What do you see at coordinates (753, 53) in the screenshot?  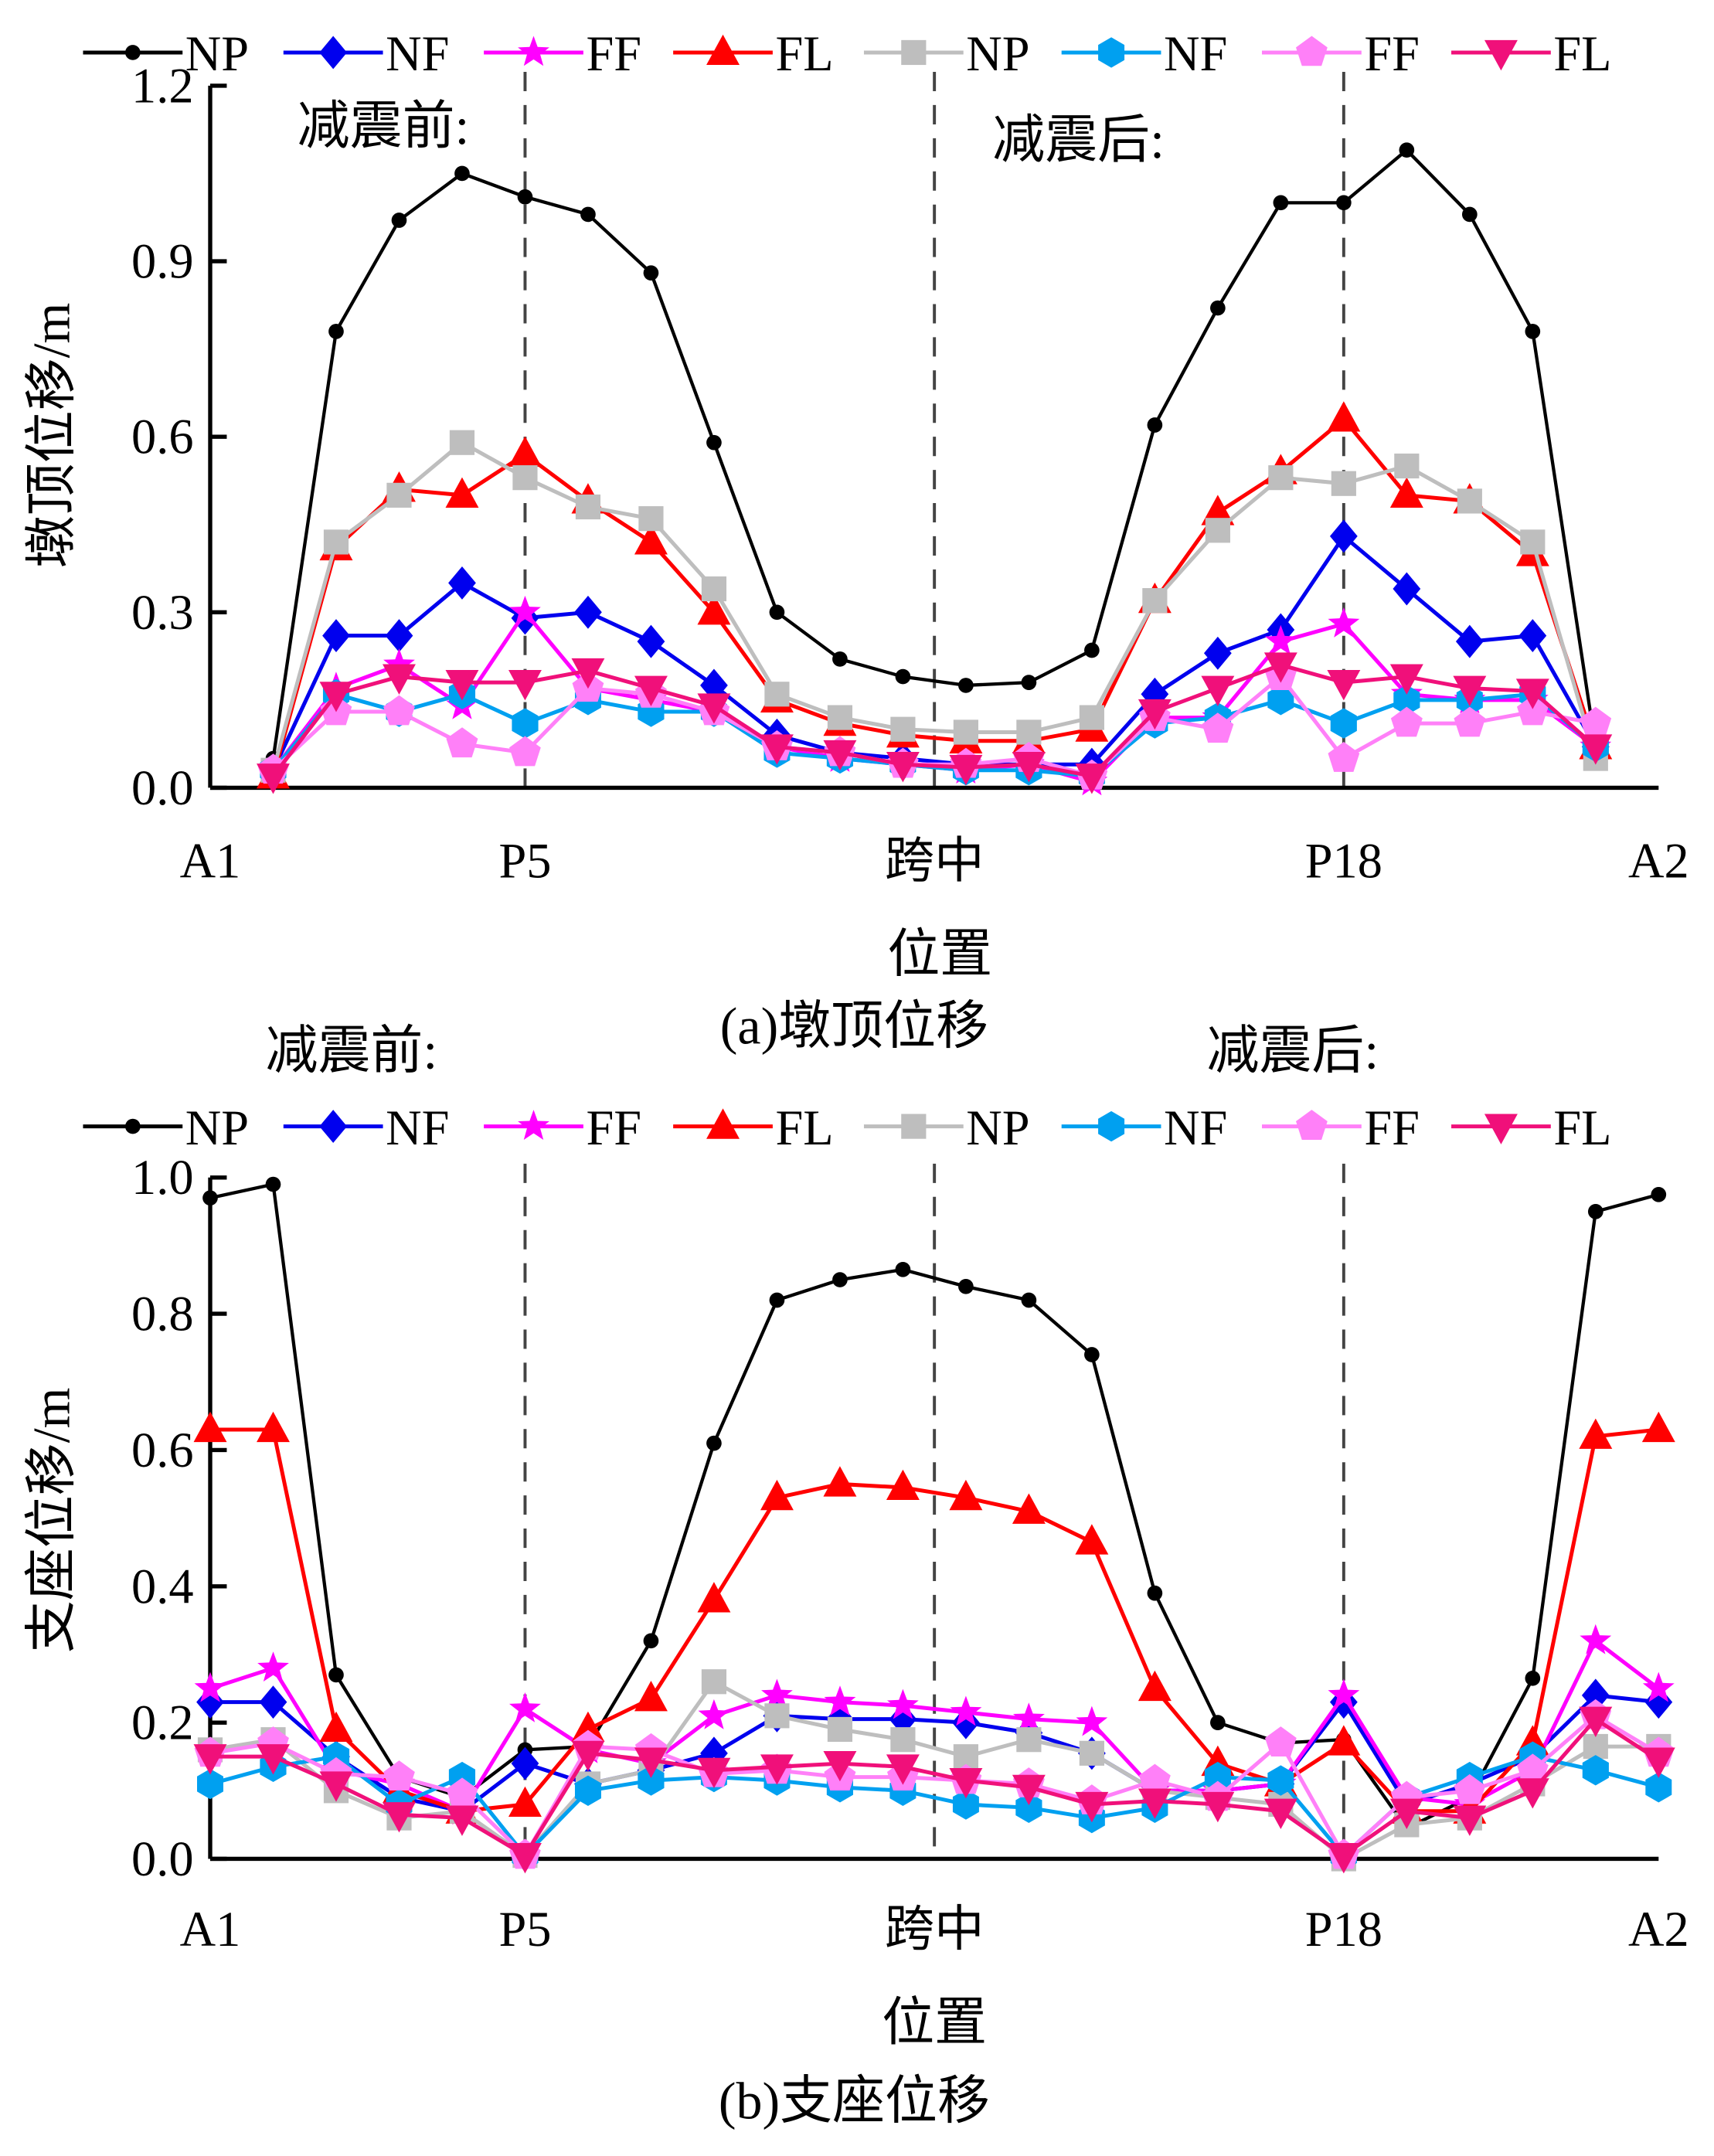 I see `legend-item: FL` at bounding box center [753, 53].